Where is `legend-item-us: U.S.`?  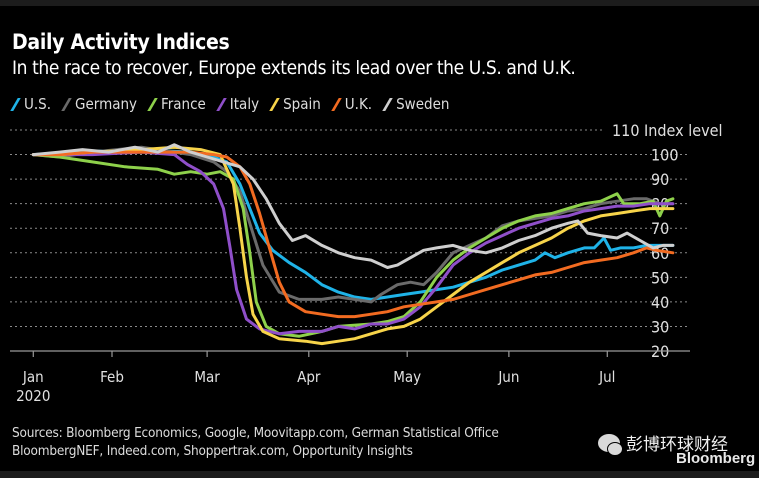
legend-item-us: U.S. is located at coordinates (30, 104).